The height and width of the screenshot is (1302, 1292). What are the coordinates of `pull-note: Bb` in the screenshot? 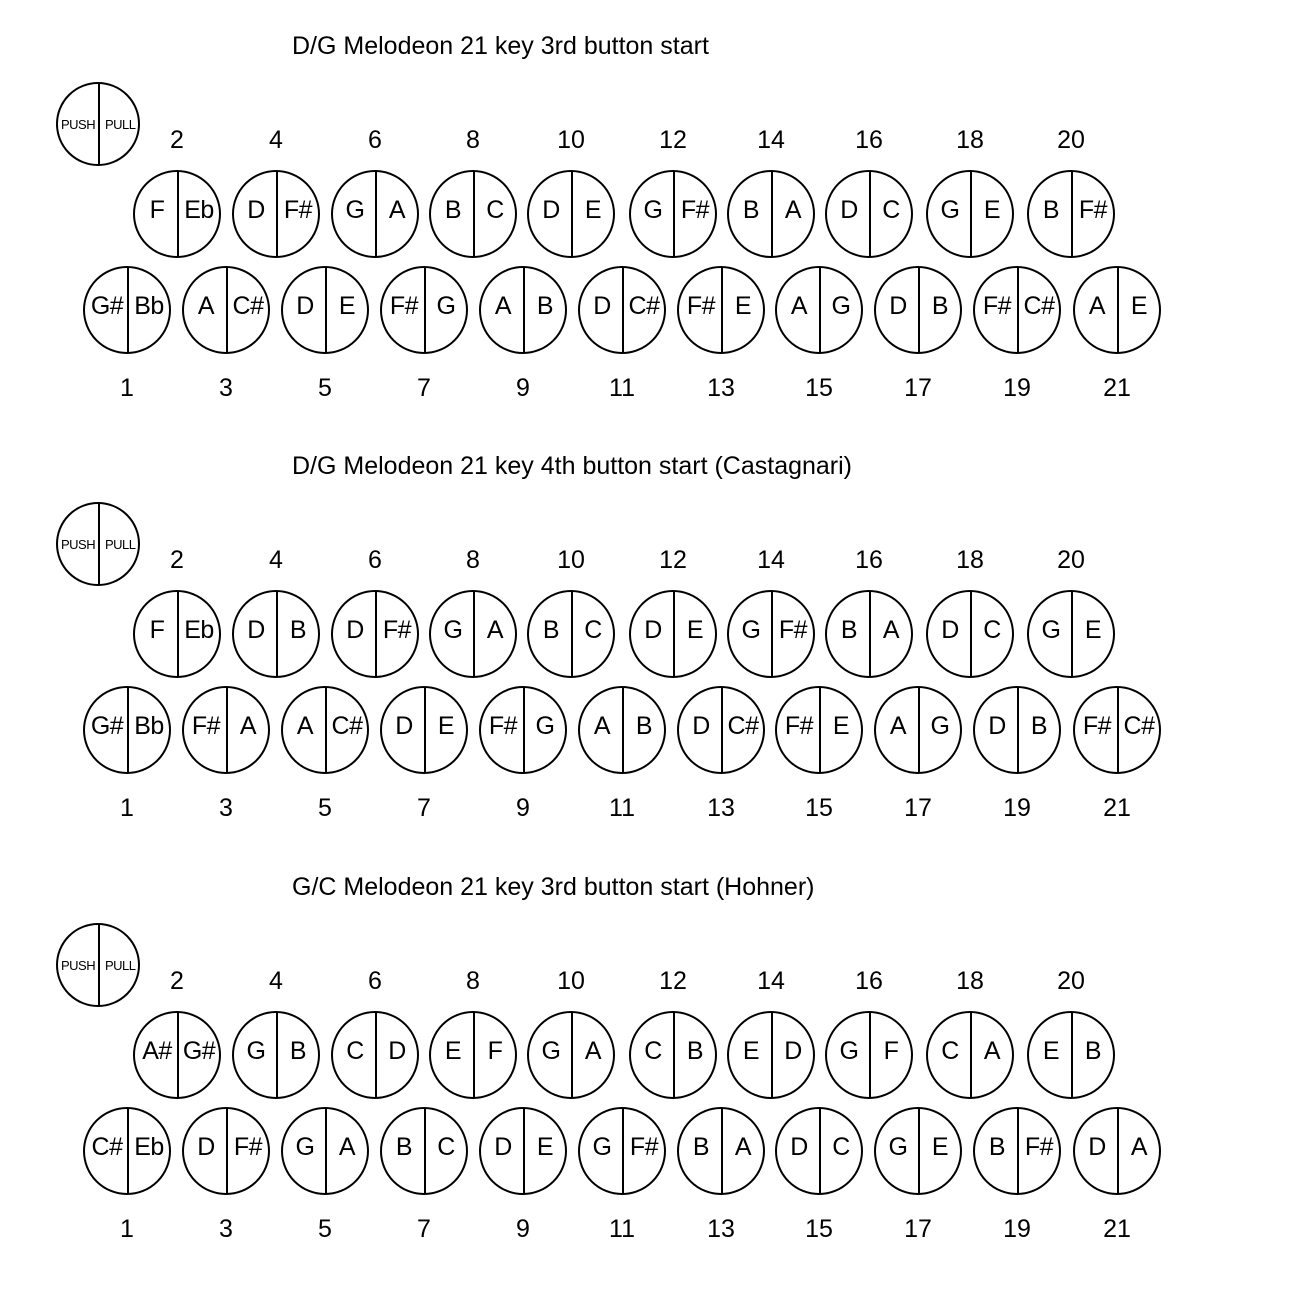 It's located at (149, 306).